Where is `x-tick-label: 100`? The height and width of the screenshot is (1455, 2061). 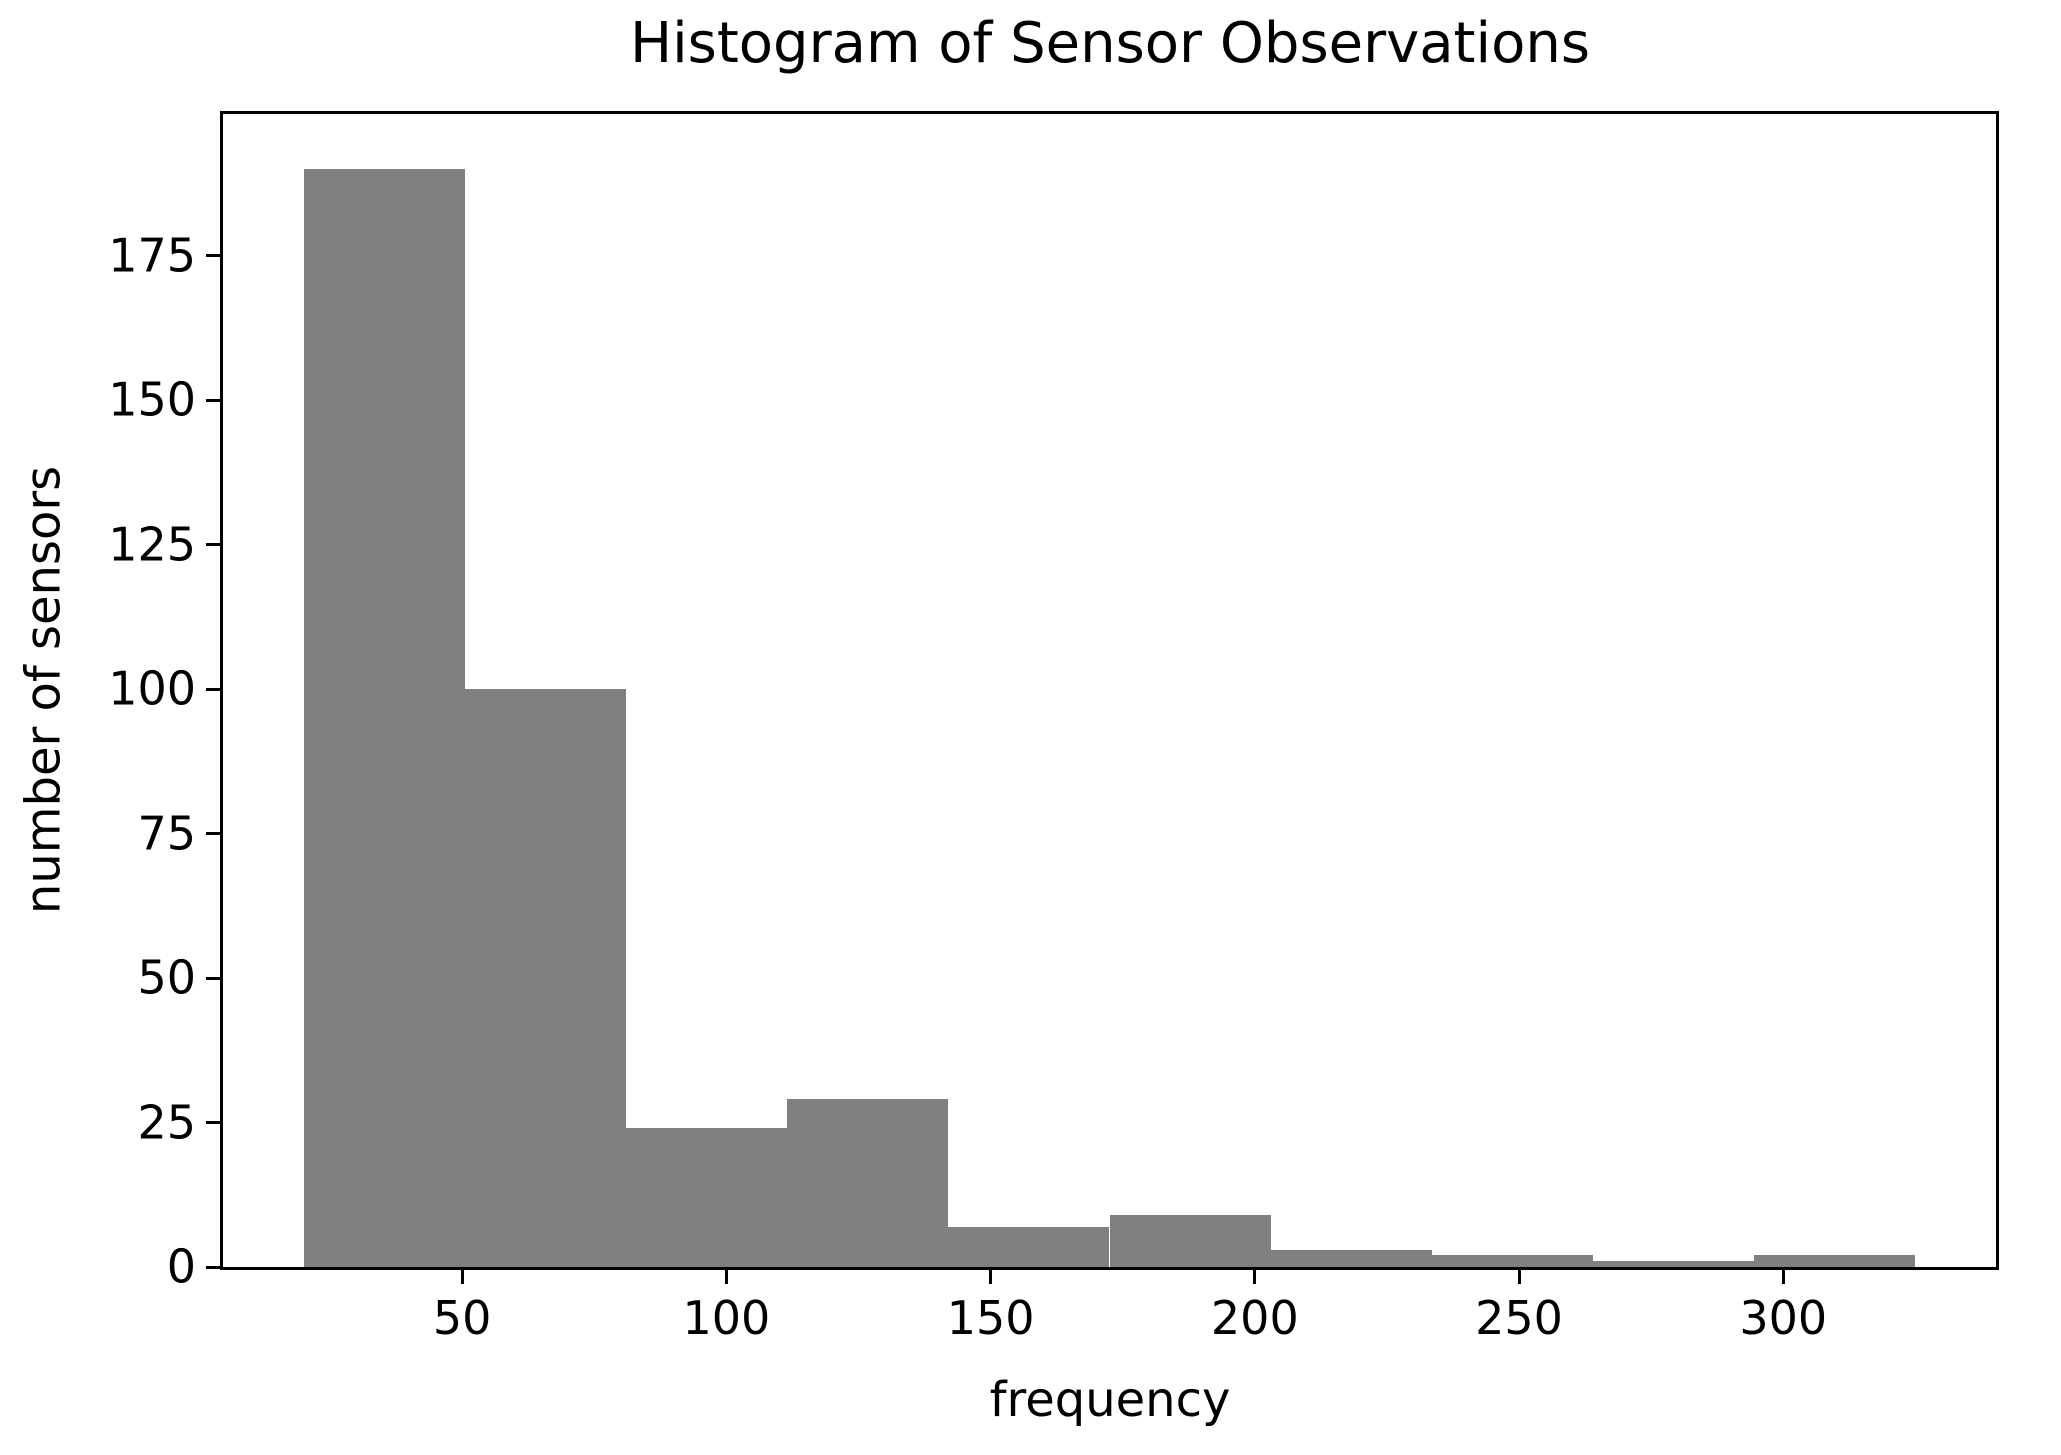
x-tick-label: 100 is located at coordinates (726, 1318).